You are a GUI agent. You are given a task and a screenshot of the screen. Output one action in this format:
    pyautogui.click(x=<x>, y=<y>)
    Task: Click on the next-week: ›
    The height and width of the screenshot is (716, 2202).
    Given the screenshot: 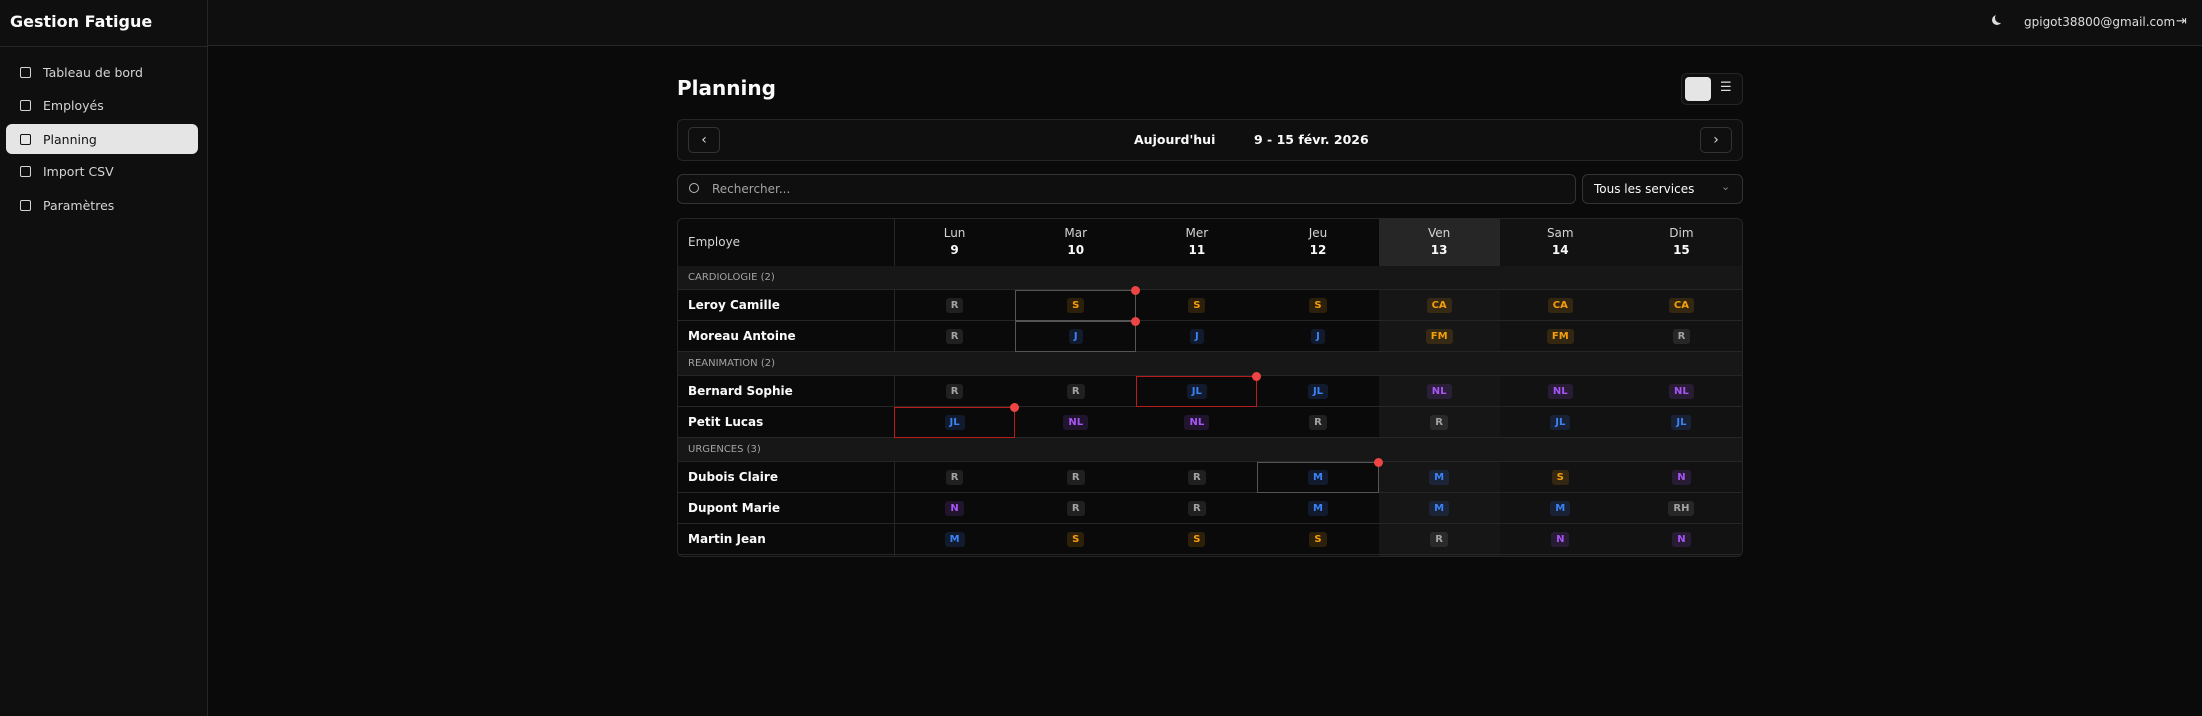 What is the action you would take?
    pyautogui.click(x=1716, y=140)
    